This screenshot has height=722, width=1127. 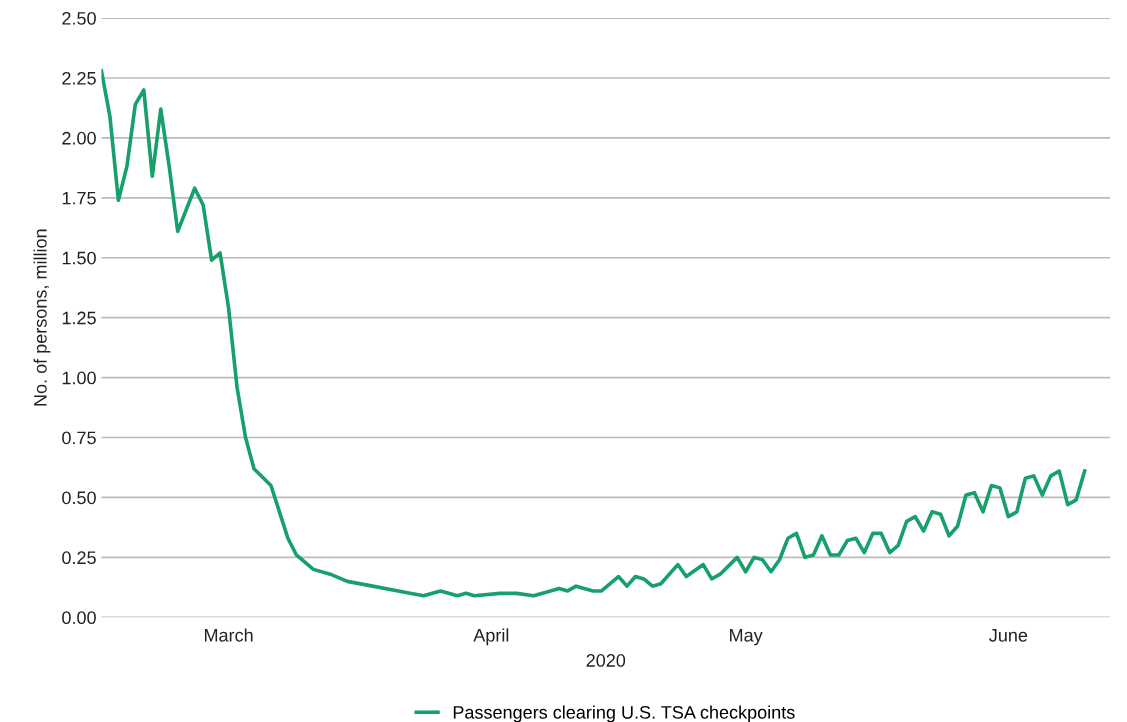 I want to click on y-tick-label: 0.00, so click(x=79, y=618).